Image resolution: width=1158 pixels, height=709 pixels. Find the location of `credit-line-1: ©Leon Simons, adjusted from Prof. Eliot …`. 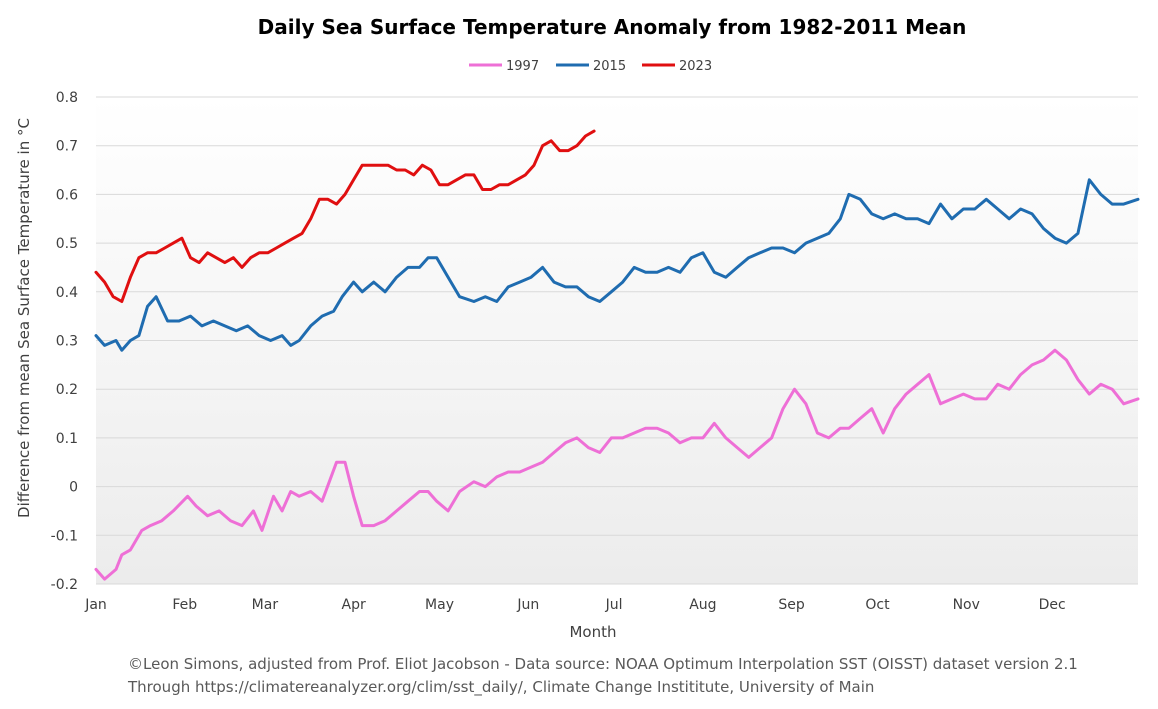

credit-line-1: ©Leon Simons, adjusted from Prof. Eliot … is located at coordinates (603, 664).